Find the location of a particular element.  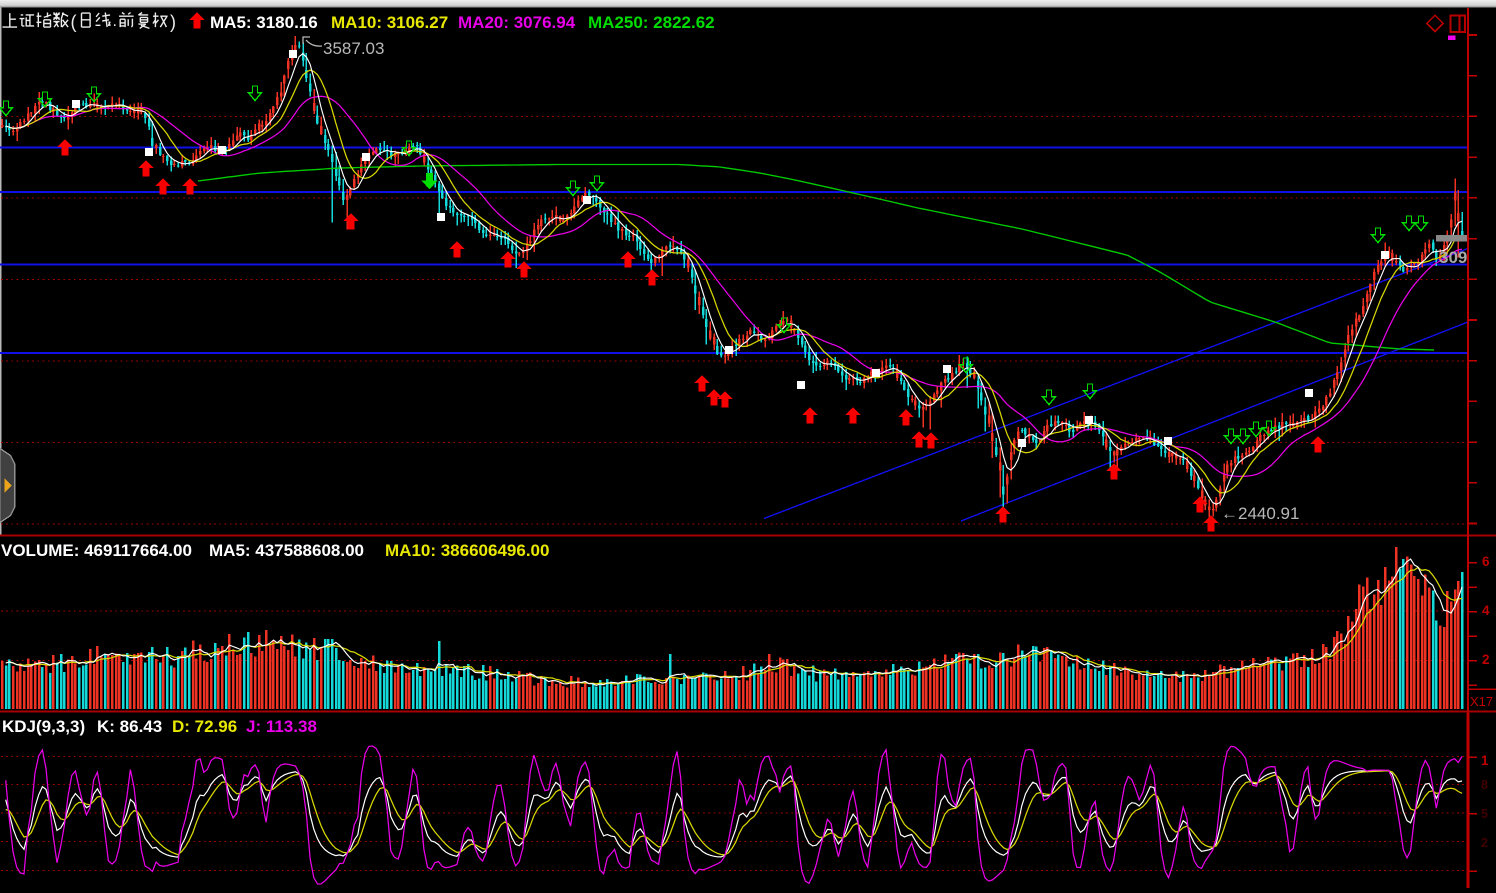

svg-text: D: 72.96 is located at coordinates (204, 726).